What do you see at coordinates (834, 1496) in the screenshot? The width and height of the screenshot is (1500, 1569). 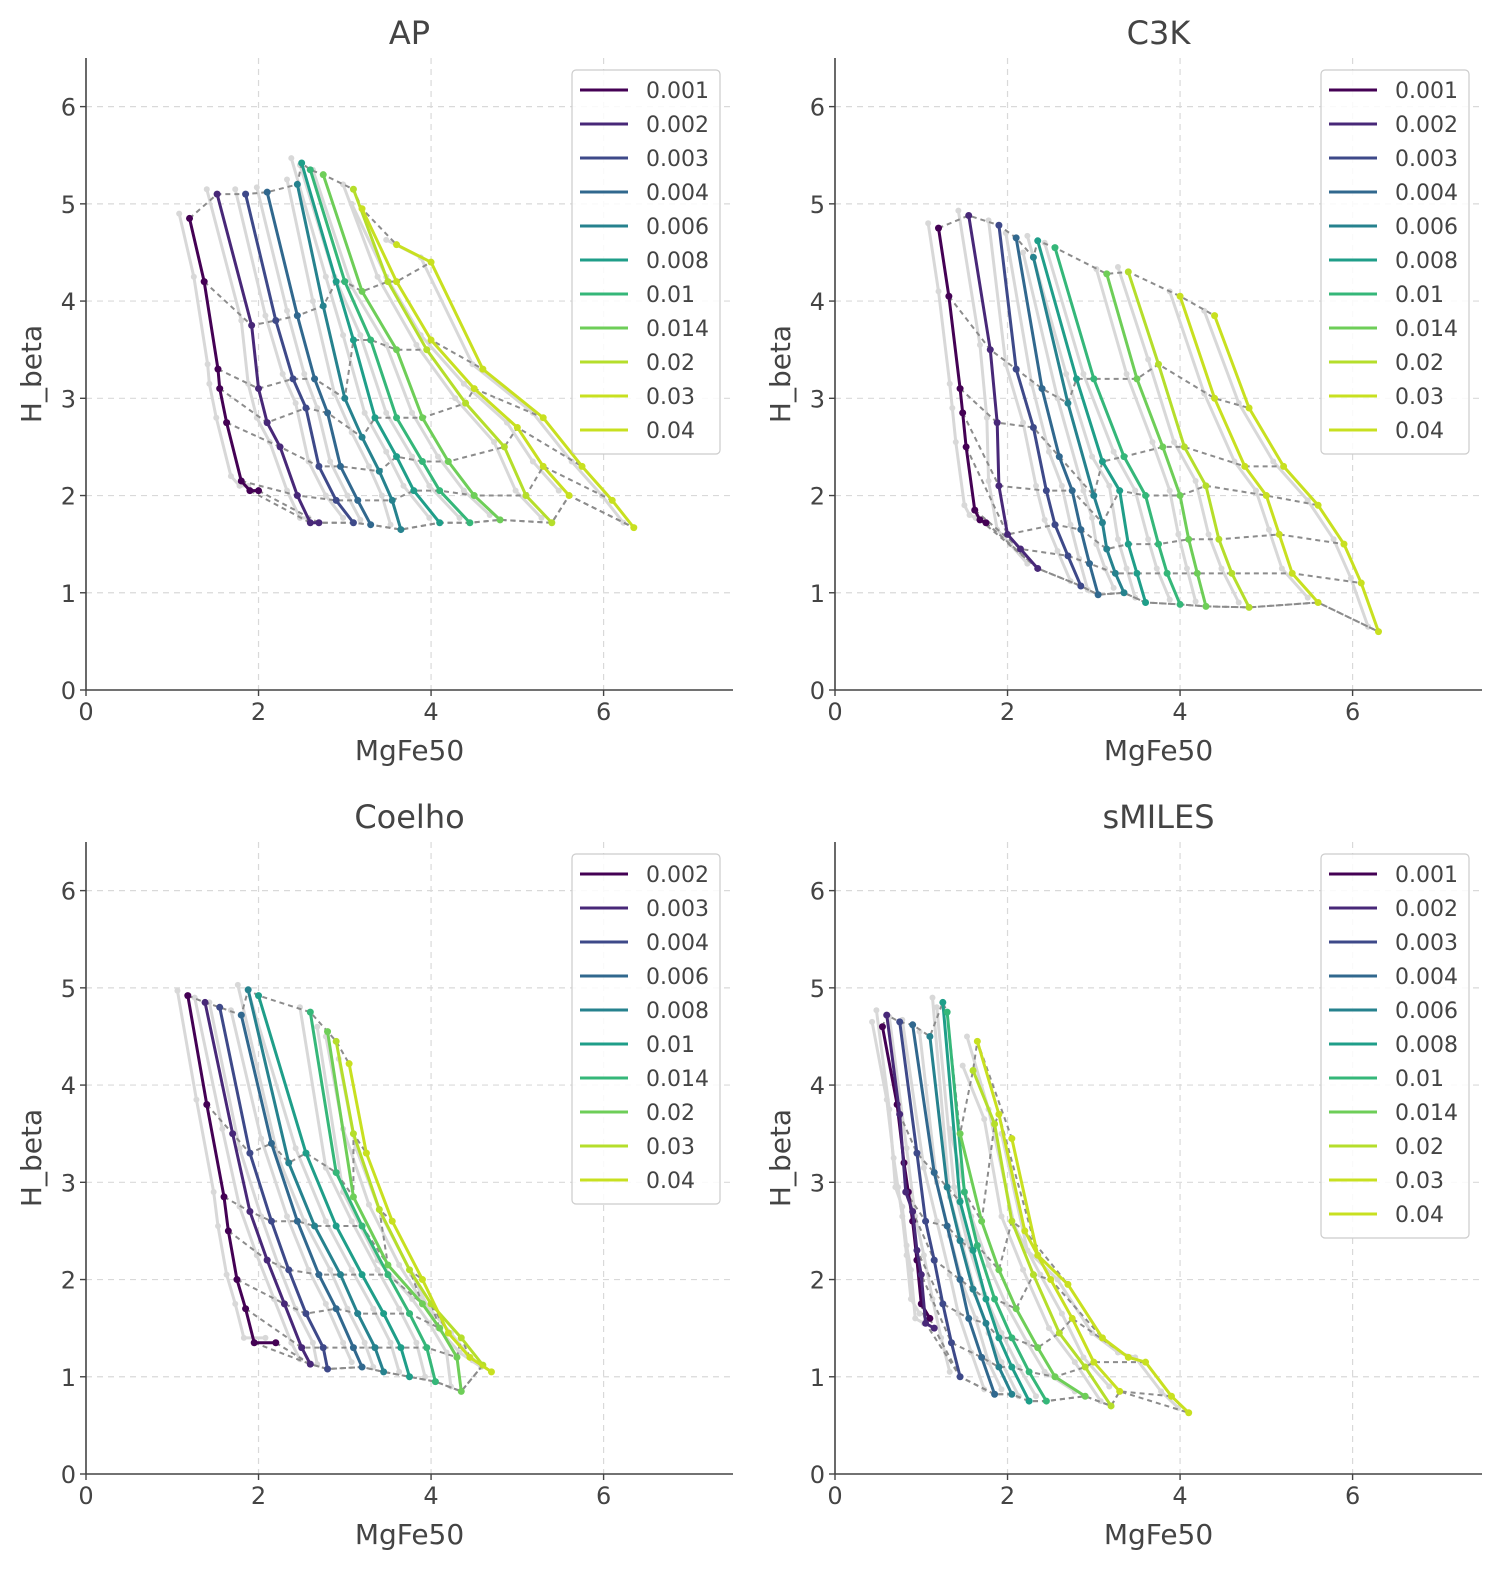 I see `x-tick-label: 0` at bounding box center [834, 1496].